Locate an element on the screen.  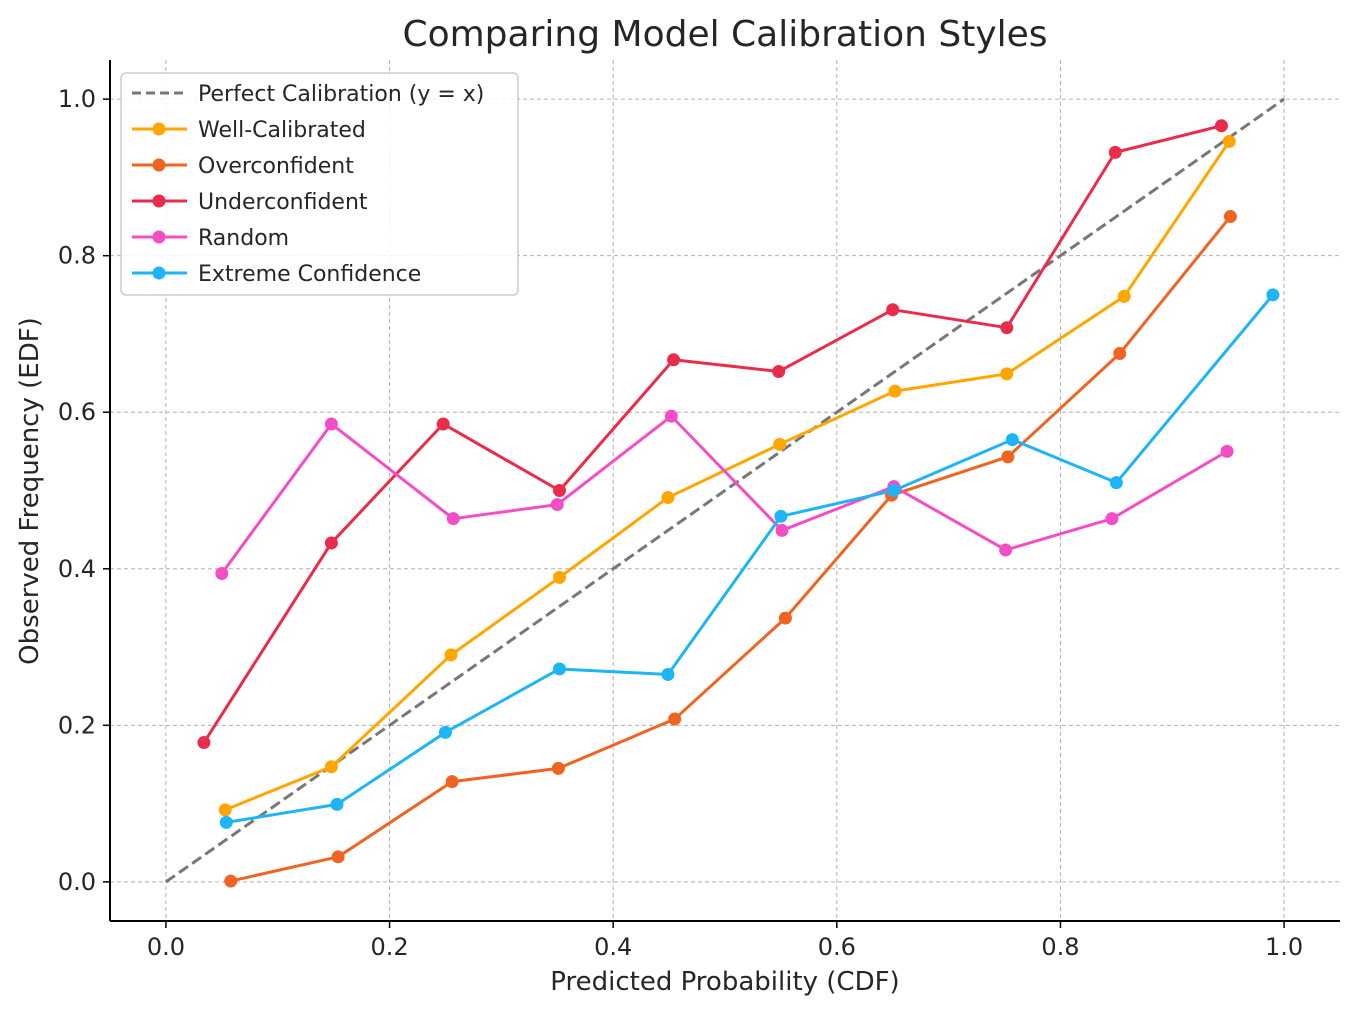
legend-label: Well-Calibrated is located at coordinates (282, 130).